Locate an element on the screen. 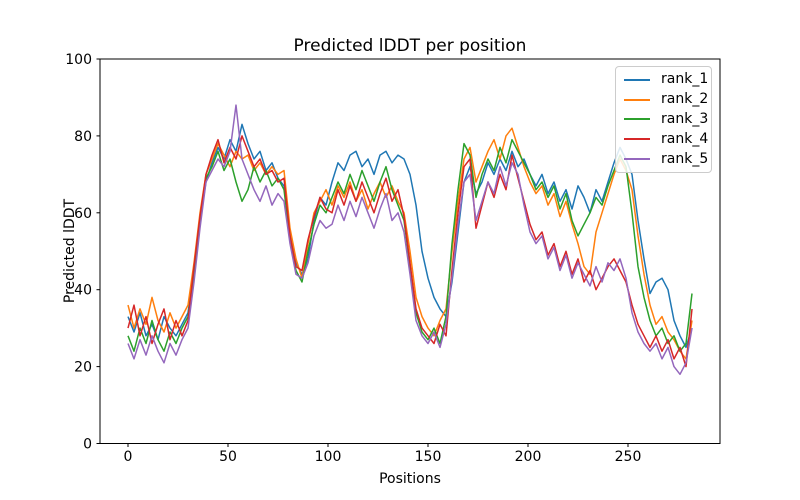 This screenshot has height=500, width=800. legend-entry-rank_1: rank_1 is located at coordinates (663, 79).